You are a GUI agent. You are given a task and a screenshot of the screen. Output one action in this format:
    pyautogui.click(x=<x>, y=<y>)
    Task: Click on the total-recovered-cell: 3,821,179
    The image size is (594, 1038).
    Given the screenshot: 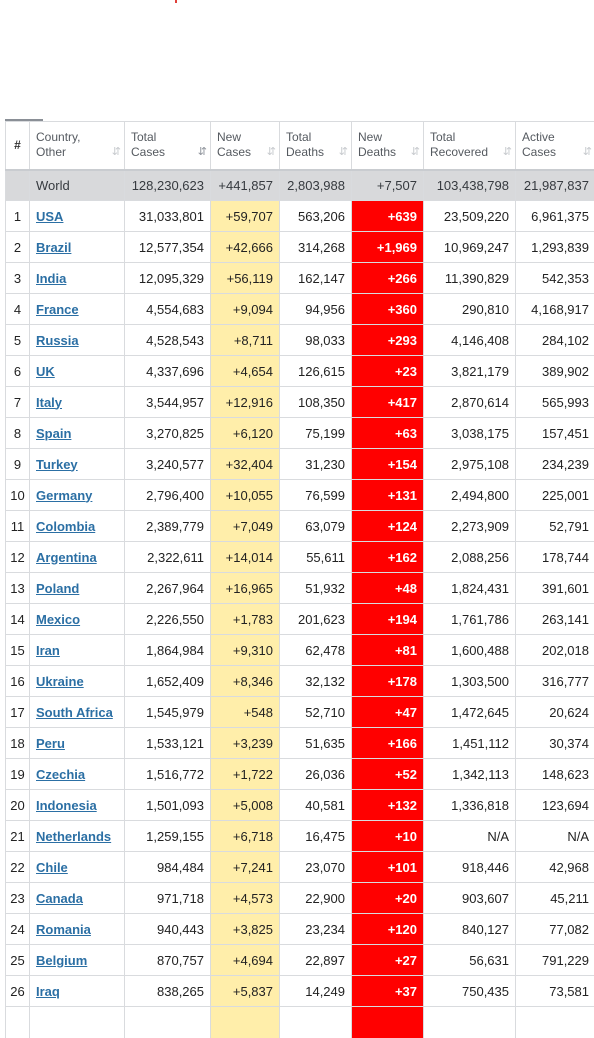 What is the action you would take?
    pyautogui.click(x=470, y=371)
    